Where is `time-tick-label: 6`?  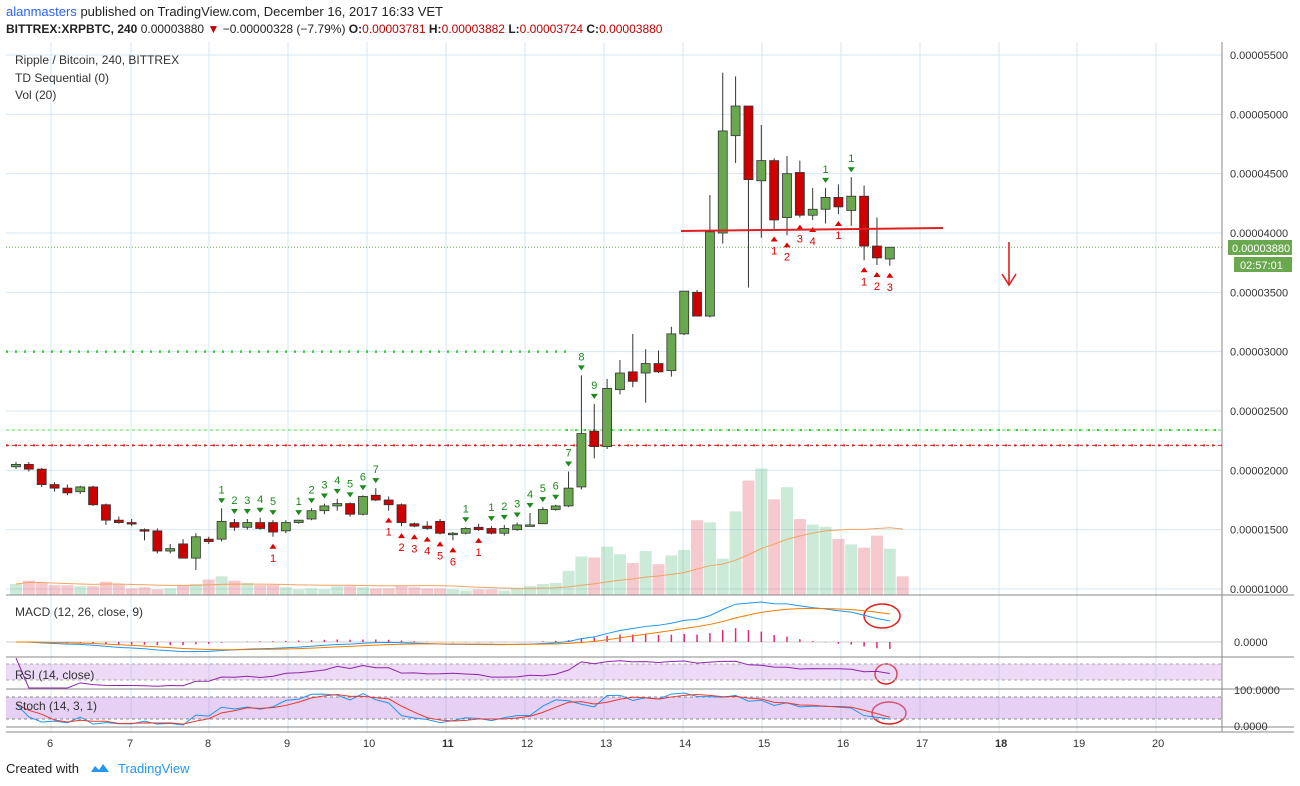 time-tick-label: 6 is located at coordinates (50, 744).